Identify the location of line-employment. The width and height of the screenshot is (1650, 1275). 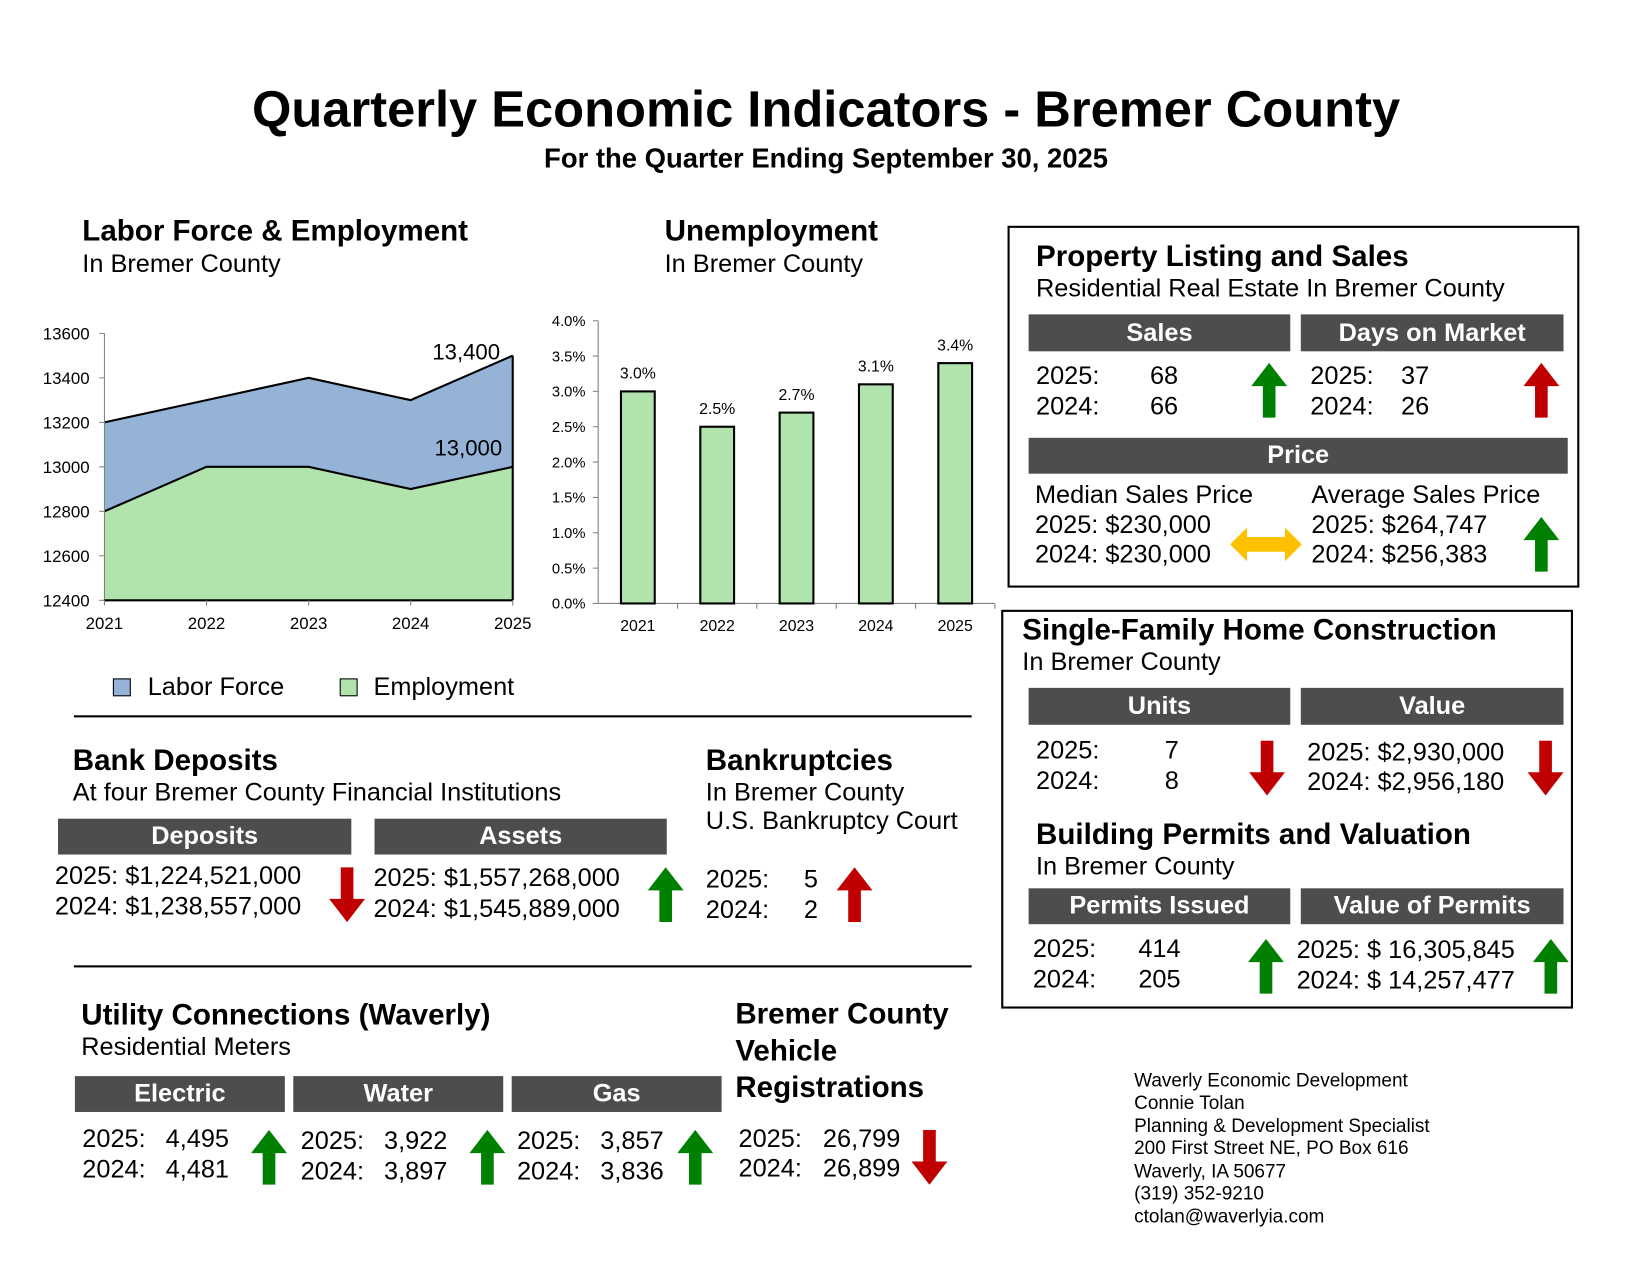
(308, 489).